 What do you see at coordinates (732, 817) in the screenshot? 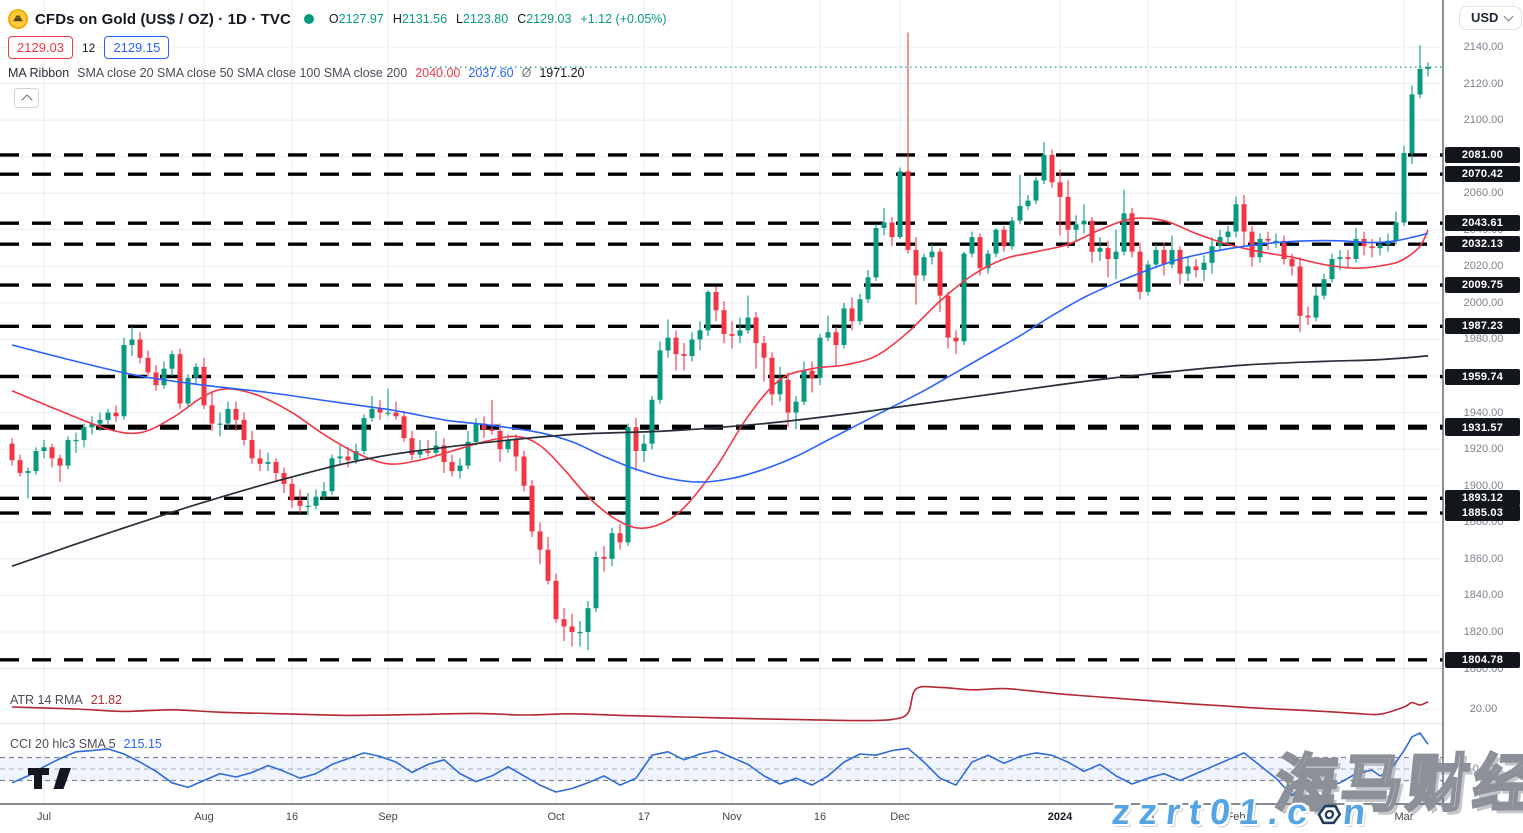
I see `time-axis-label: Nov` at bounding box center [732, 817].